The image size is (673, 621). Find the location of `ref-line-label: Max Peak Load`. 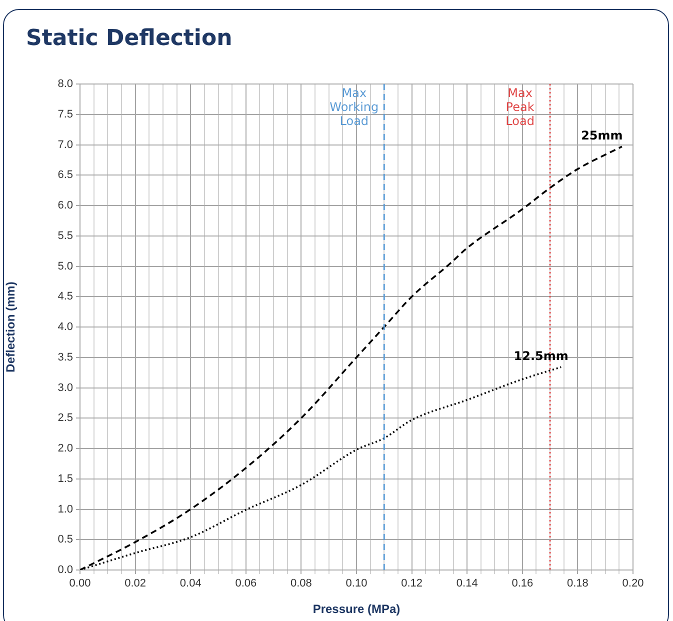

ref-line-label: Max Peak Load is located at coordinates (520, 107).